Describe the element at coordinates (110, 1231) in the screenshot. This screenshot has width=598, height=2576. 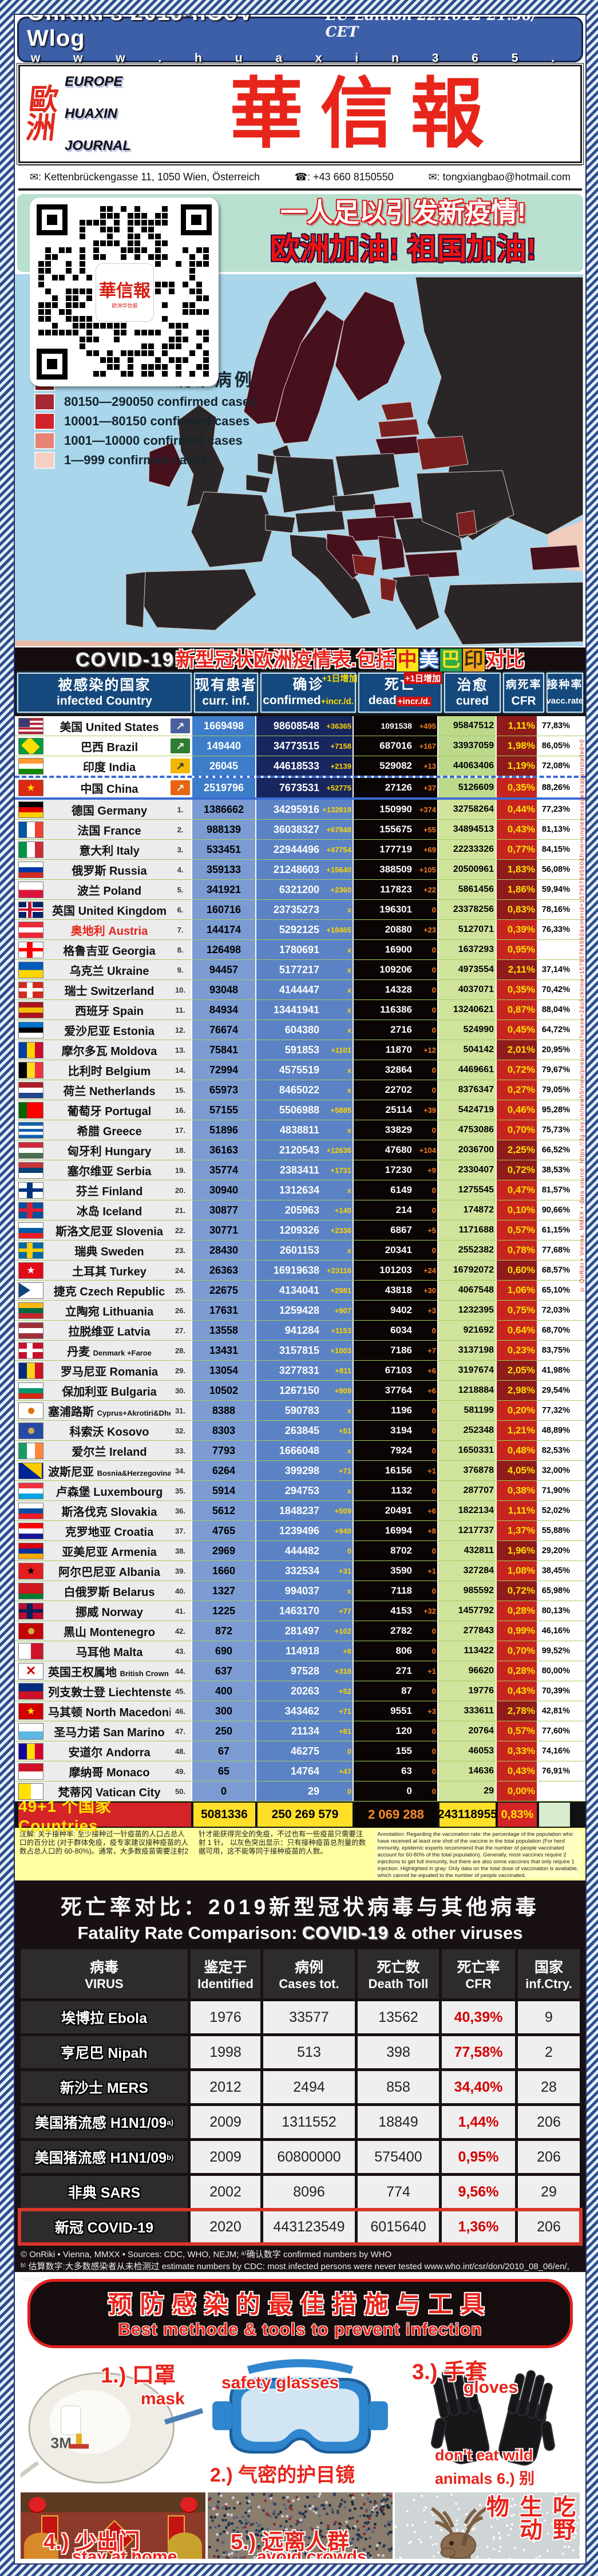
I see `country-name: 斯洛文尼亚 Slovenia` at that location.